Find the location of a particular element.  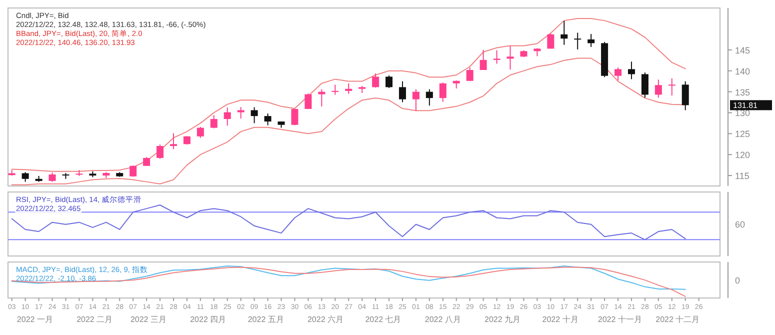

text: 2022 三月 is located at coordinates (148, 319).